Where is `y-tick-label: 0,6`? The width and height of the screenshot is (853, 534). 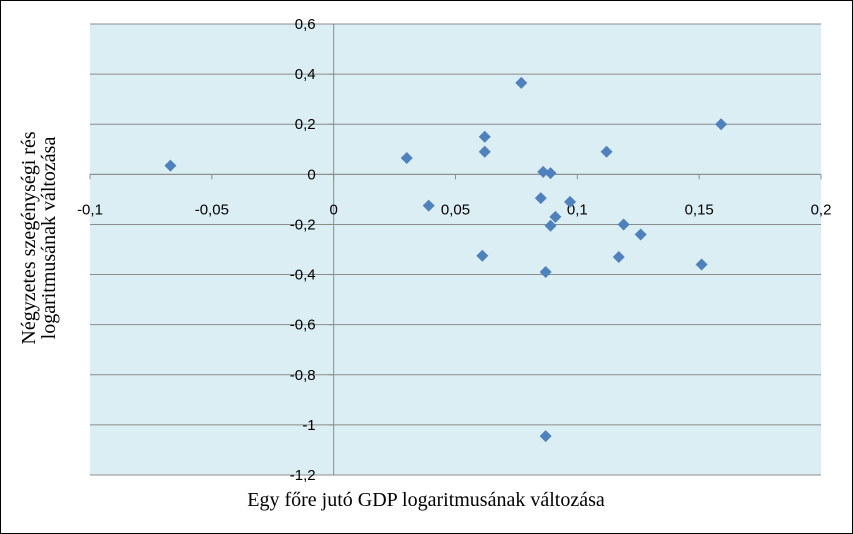 y-tick-label: 0,6 is located at coordinates (305, 24).